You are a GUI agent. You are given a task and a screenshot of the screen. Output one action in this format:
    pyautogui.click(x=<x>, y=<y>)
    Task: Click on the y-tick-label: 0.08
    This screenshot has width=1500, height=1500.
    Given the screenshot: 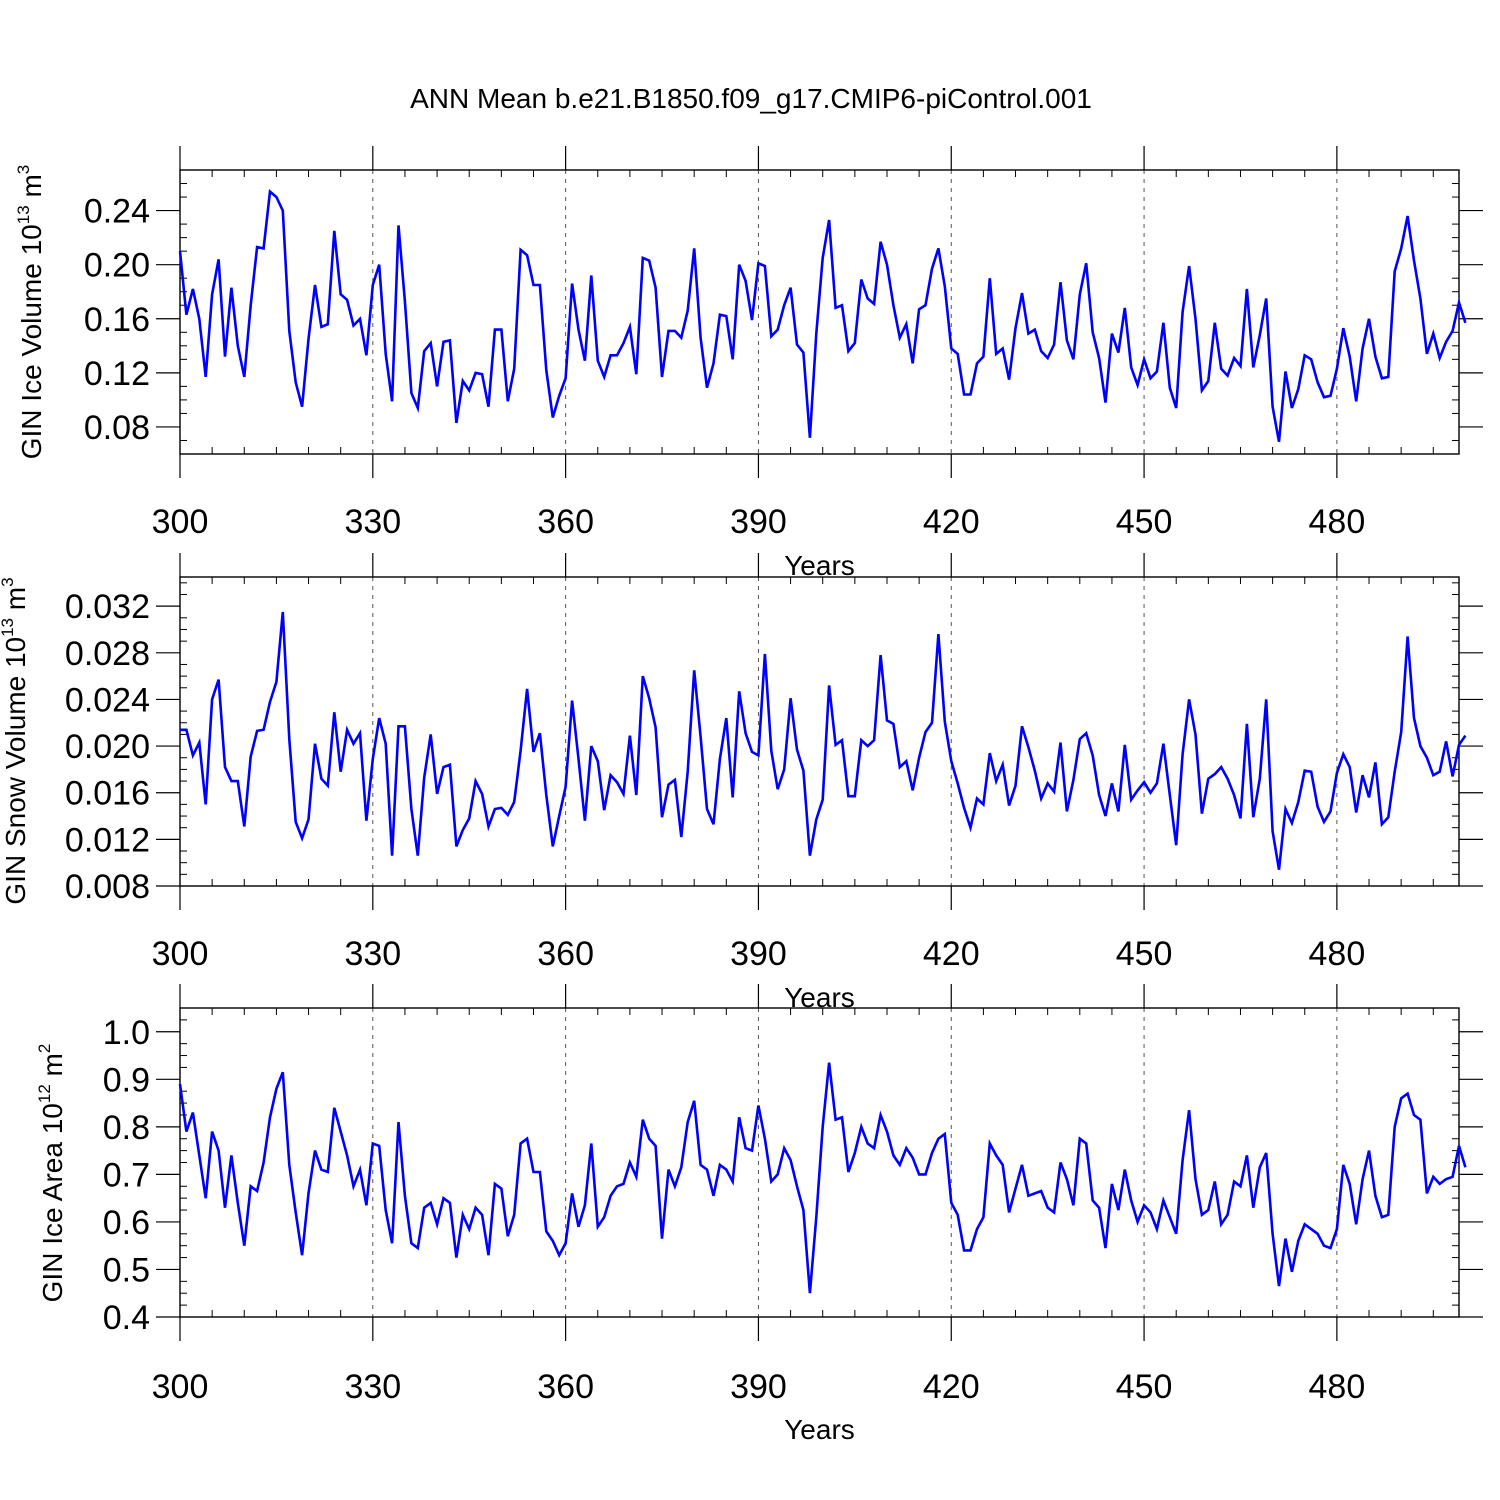 What is the action you would take?
    pyautogui.click(x=117, y=428)
    